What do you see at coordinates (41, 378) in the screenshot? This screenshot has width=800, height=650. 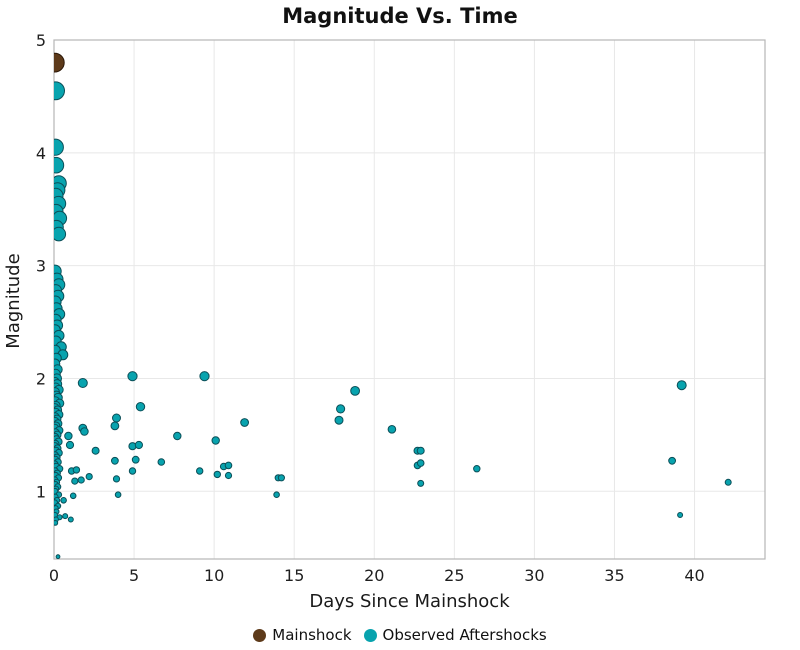 I see `y-tick-label: 2` at bounding box center [41, 378].